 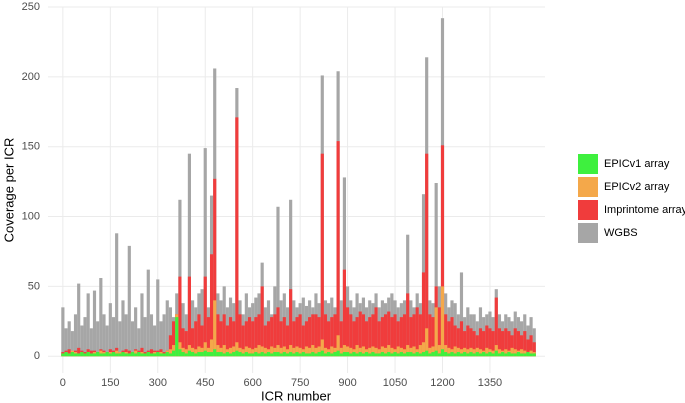 I want to click on x-tick-label: 1350, so click(x=490, y=383).